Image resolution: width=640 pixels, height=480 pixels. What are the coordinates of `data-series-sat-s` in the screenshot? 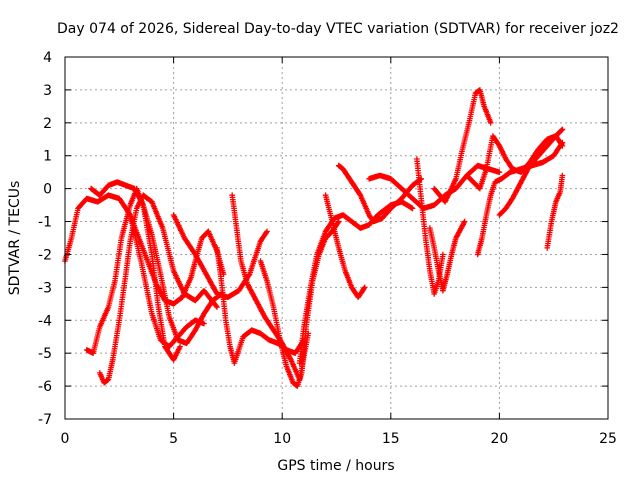 It's located at (531, 172).